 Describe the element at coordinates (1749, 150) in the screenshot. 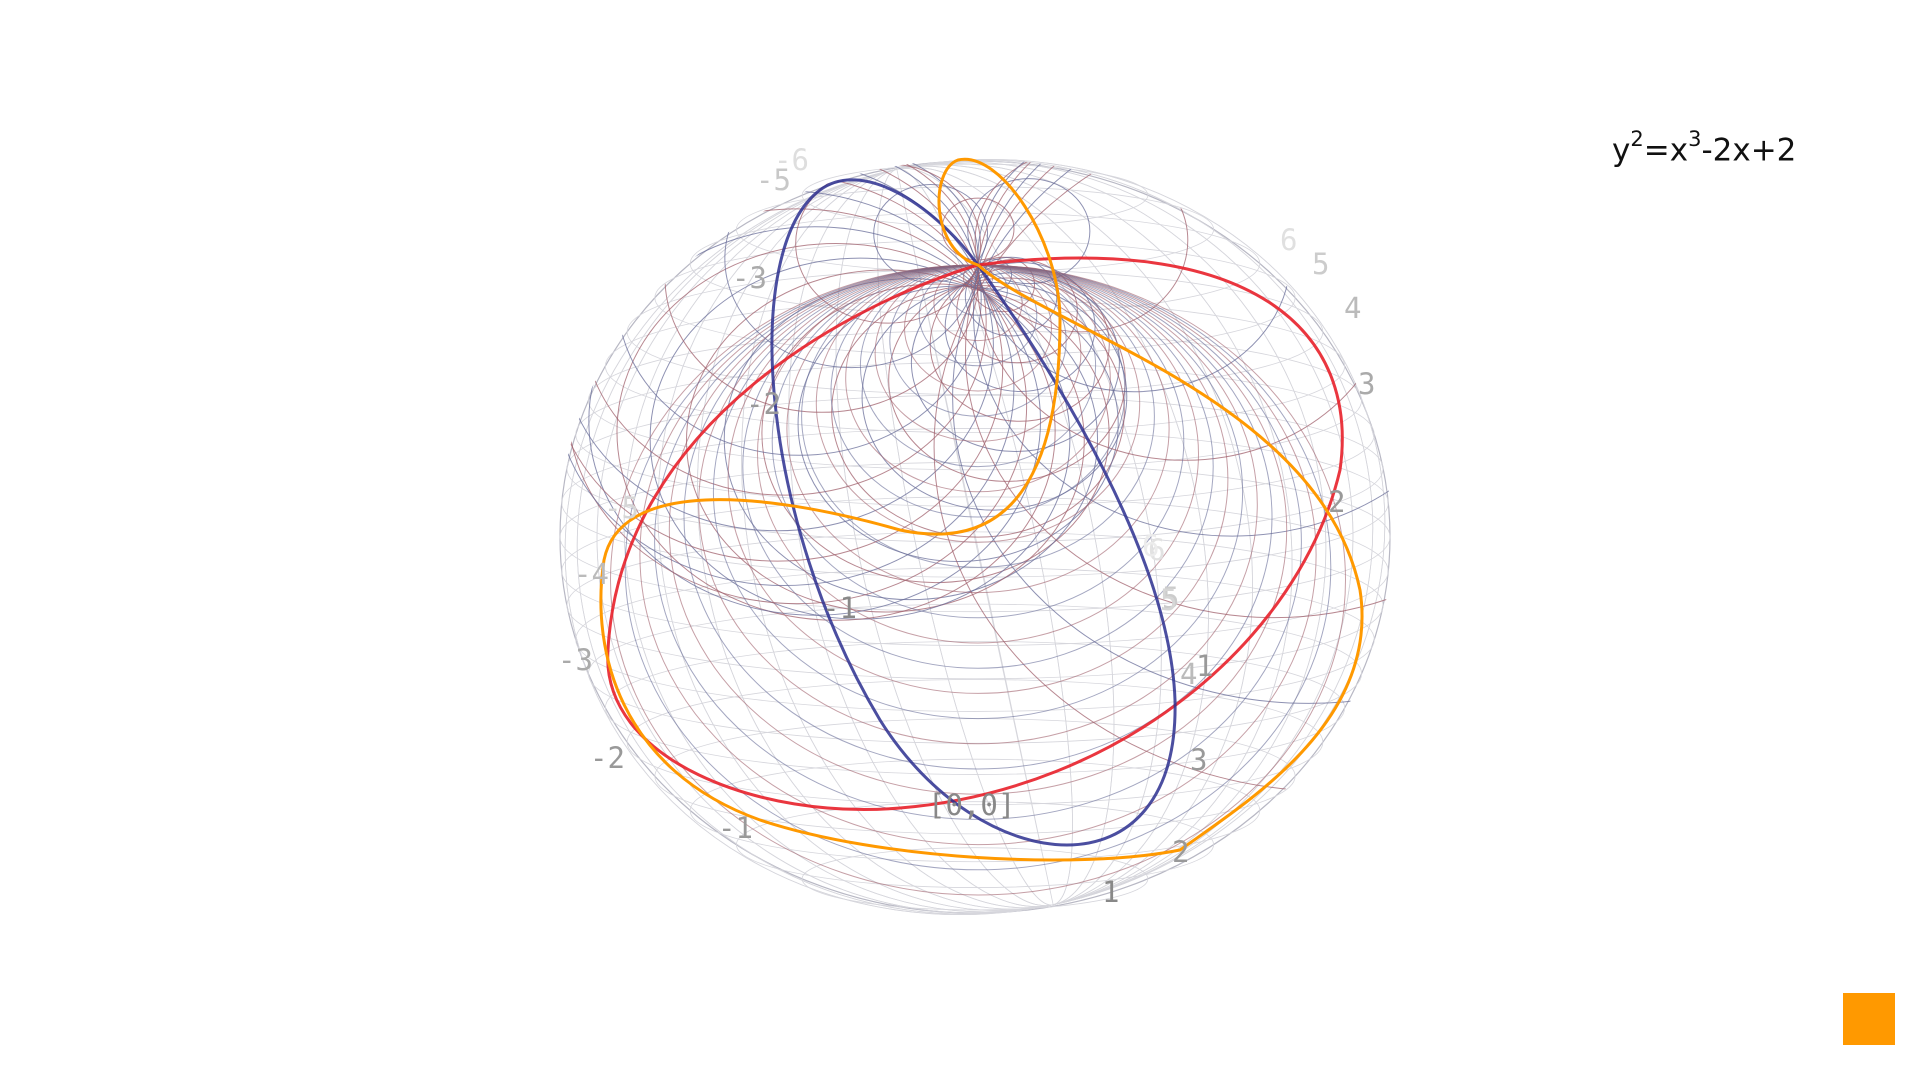

I see `equation-rhs-tail: -2x+2` at that location.